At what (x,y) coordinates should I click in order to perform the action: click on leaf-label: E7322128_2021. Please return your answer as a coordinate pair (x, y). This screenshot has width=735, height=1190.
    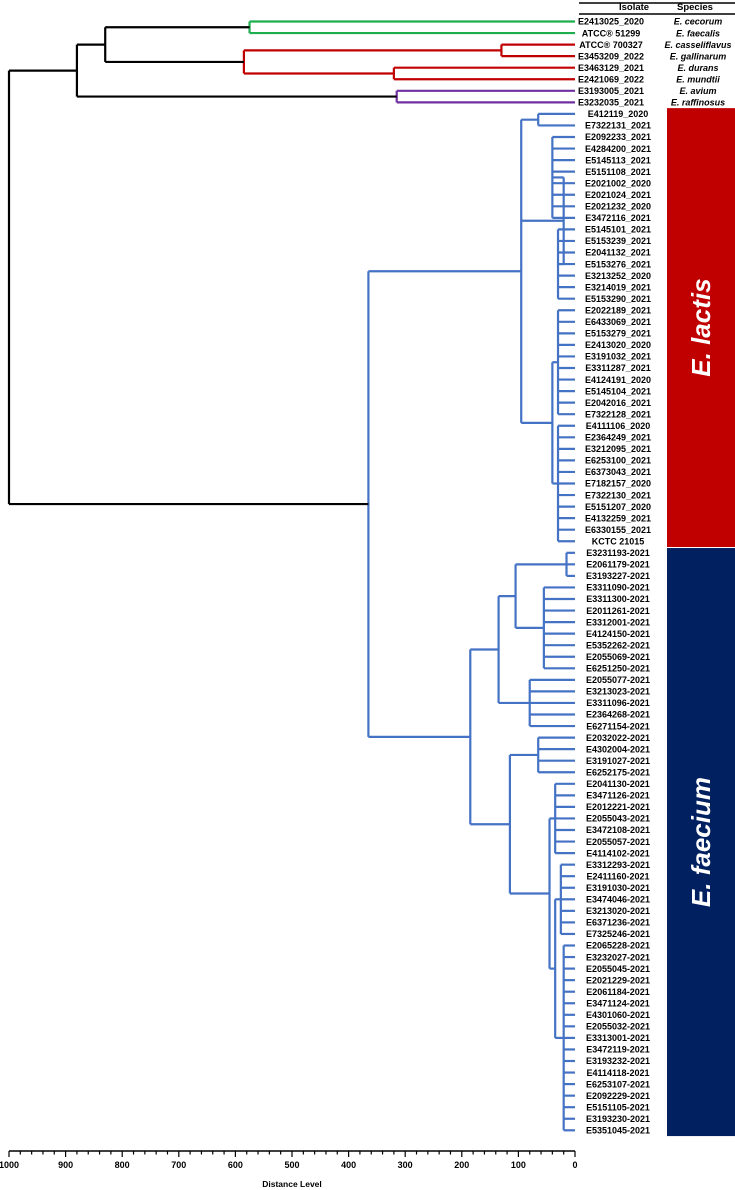
    Looking at the image, I should click on (618, 414).